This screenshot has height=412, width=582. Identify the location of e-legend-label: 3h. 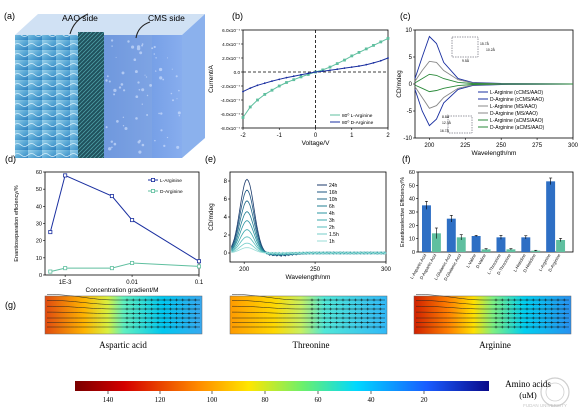
(332, 221).